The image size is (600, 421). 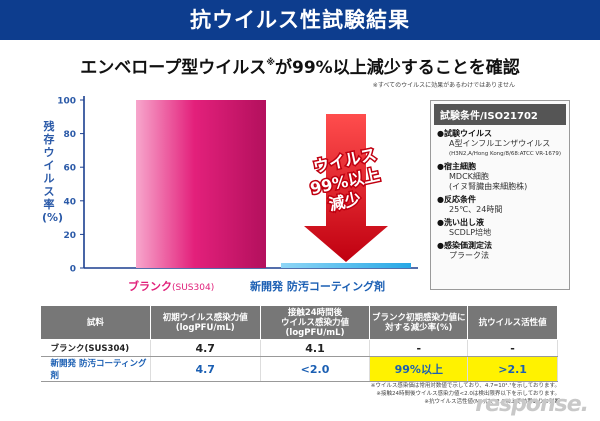 I want to click on condition-head: ●感染価測定法, so click(x=464, y=245).